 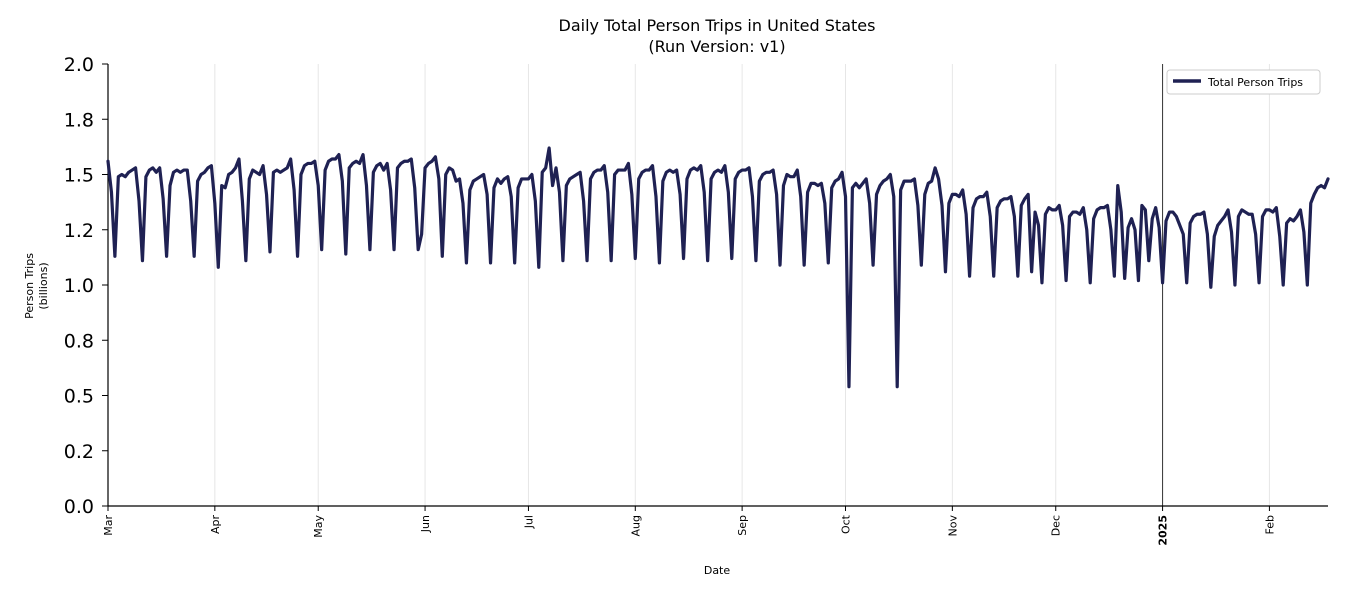 I want to click on y-tick-label: 0.5, so click(x=79, y=397).